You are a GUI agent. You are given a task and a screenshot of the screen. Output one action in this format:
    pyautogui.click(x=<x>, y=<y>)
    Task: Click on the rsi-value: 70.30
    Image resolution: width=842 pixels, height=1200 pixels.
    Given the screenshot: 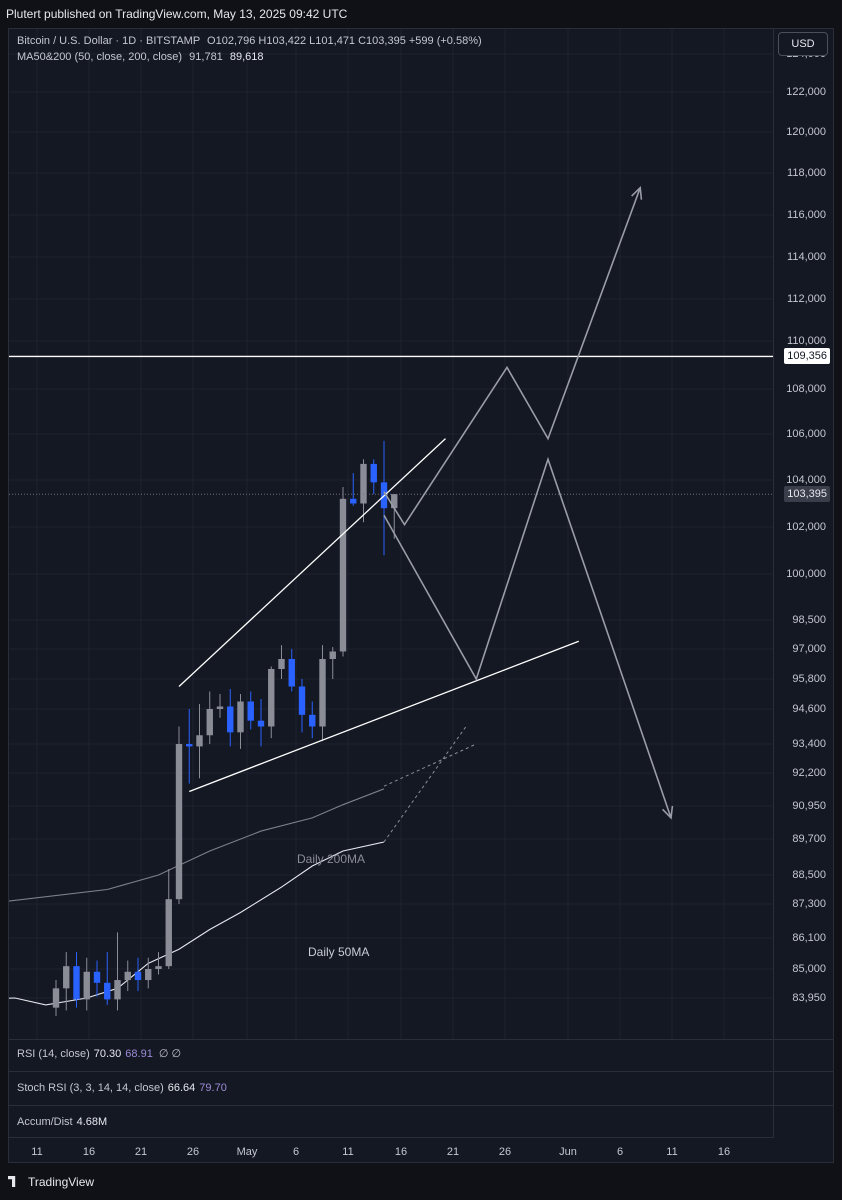 What is the action you would take?
    pyautogui.click(x=107, y=1054)
    